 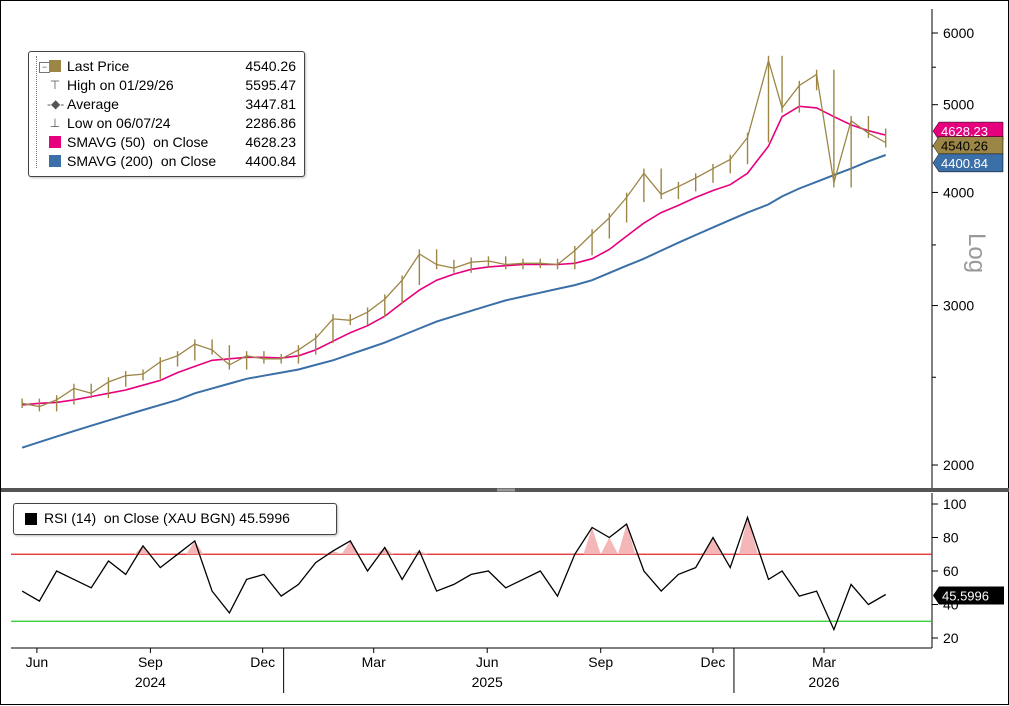 What do you see at coordinates (119, 123) in the screenshot?
I see `legend-label: Low on 06/07/24` at bounding box center [119, 123].